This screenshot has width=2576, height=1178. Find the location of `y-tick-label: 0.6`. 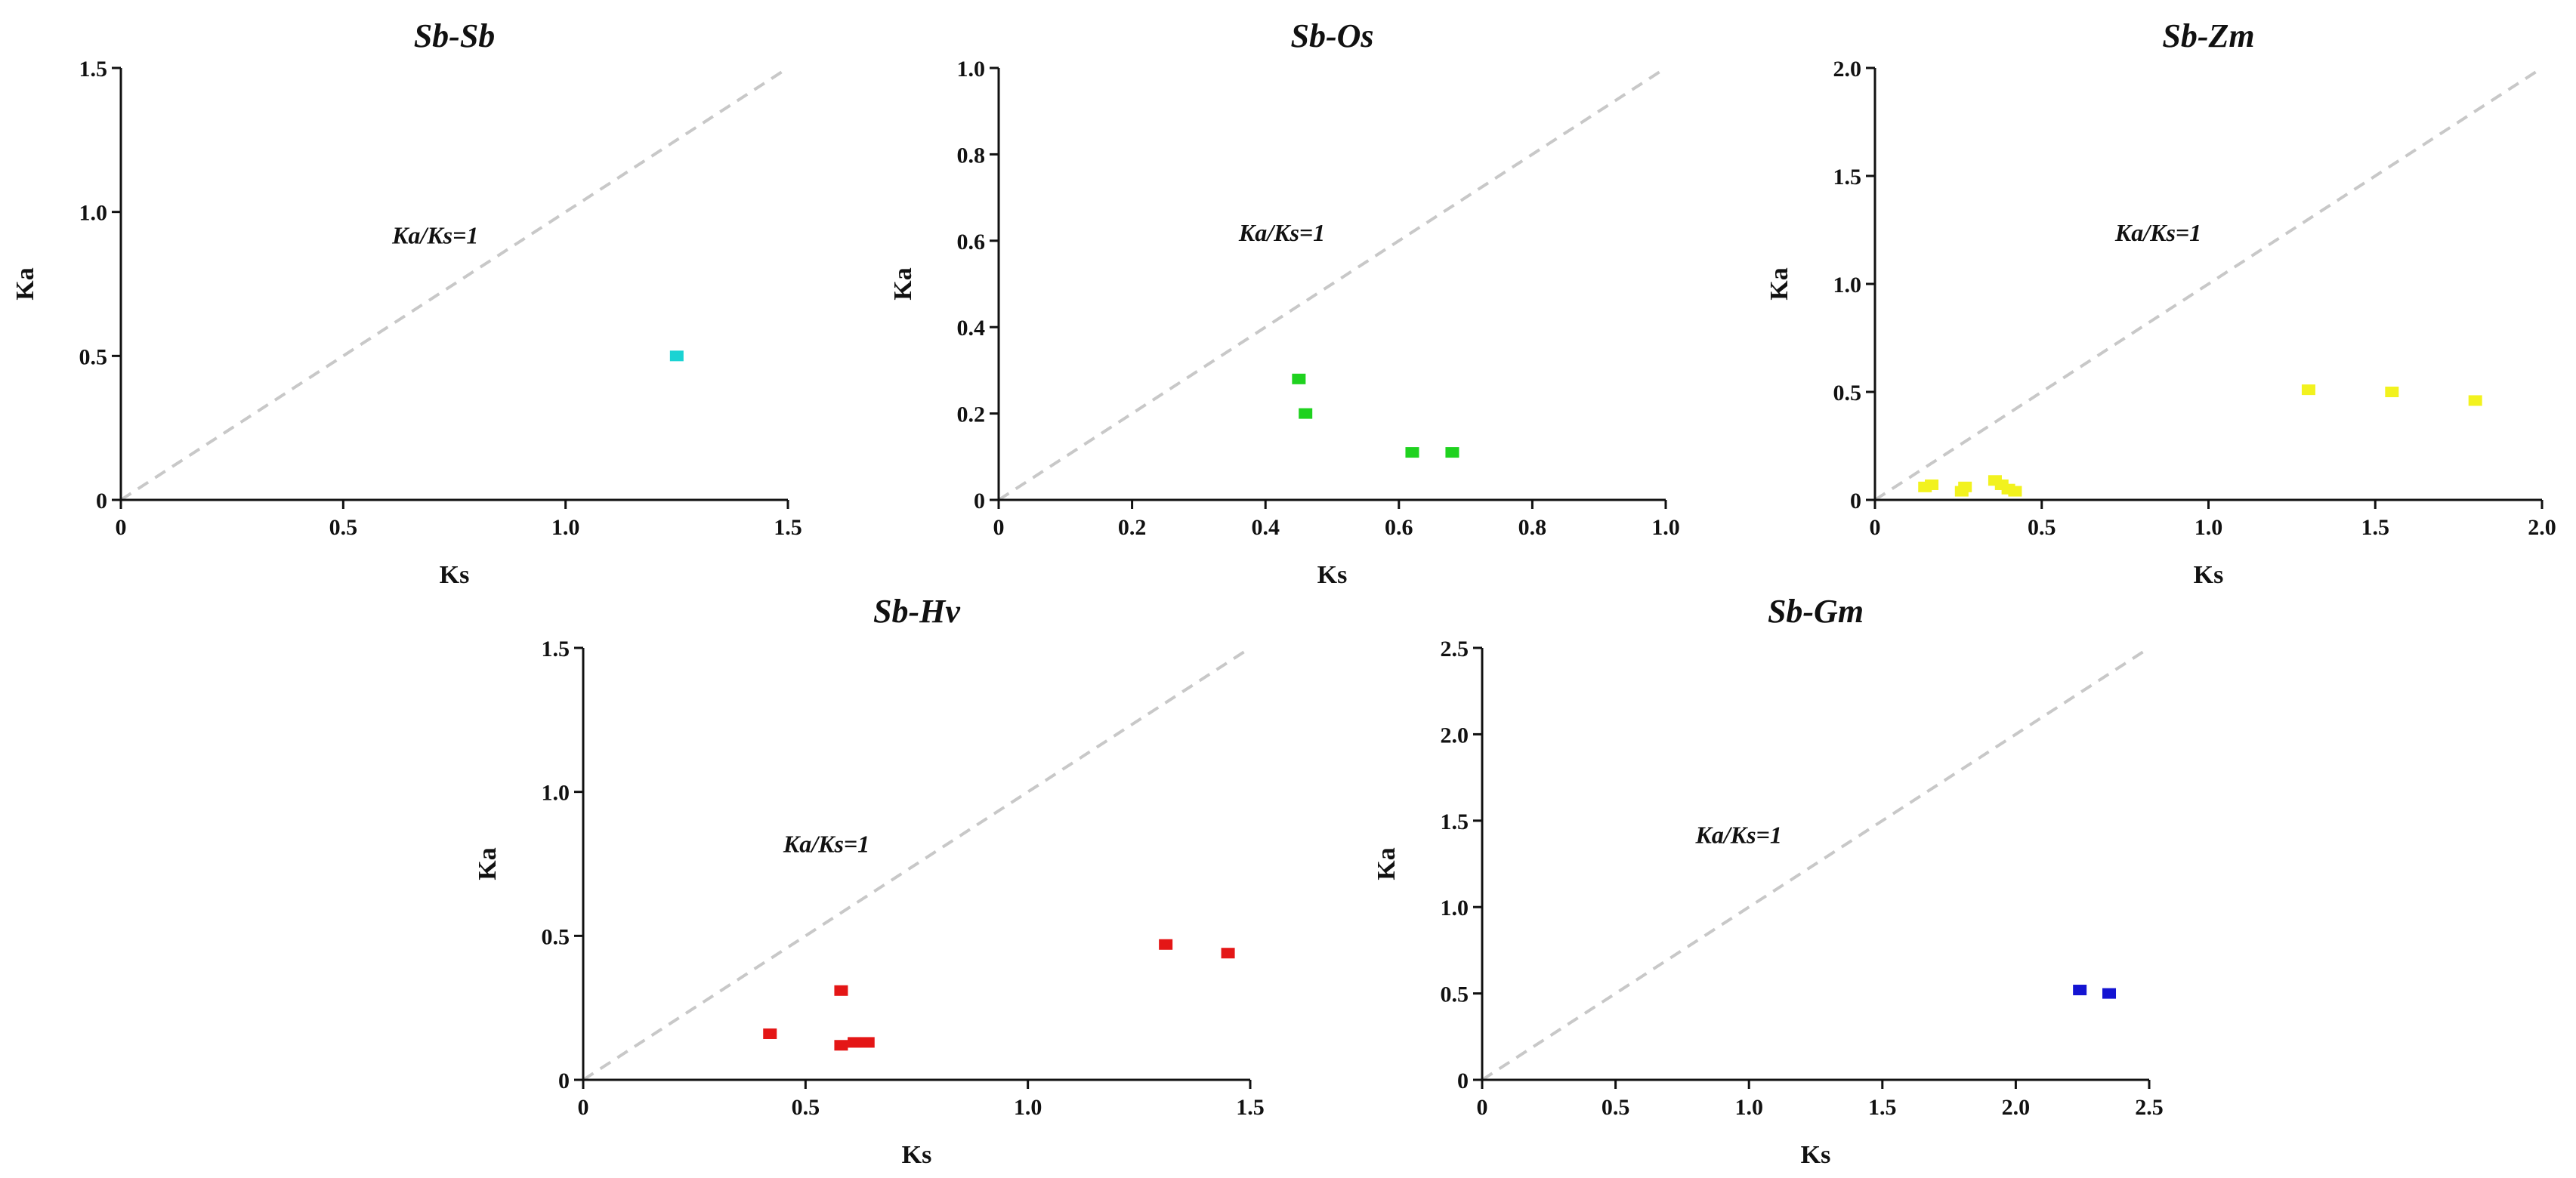

y-tick-label: 0.6 is located at coordinates (971, 242).